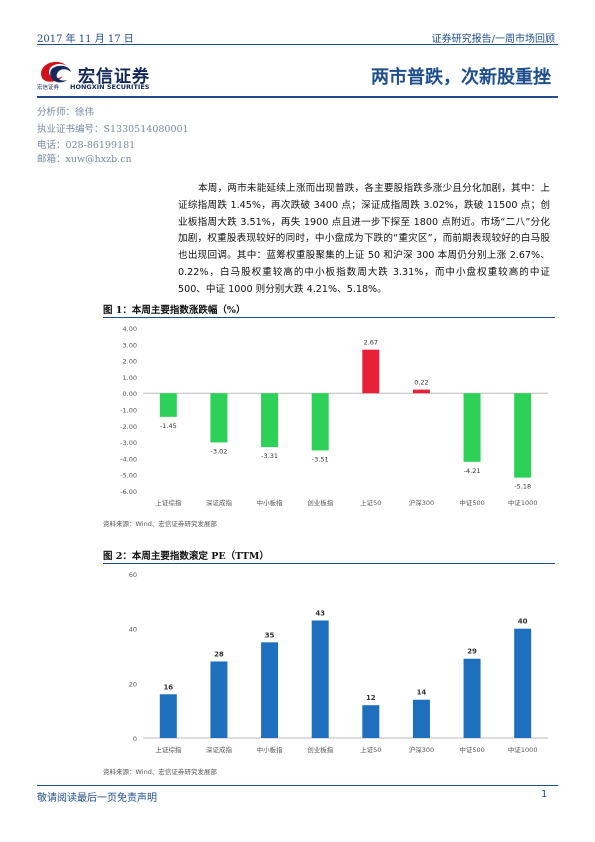 This screenshot has width=595, height=842. I want to click on page-number: 1, so click(544, 794).